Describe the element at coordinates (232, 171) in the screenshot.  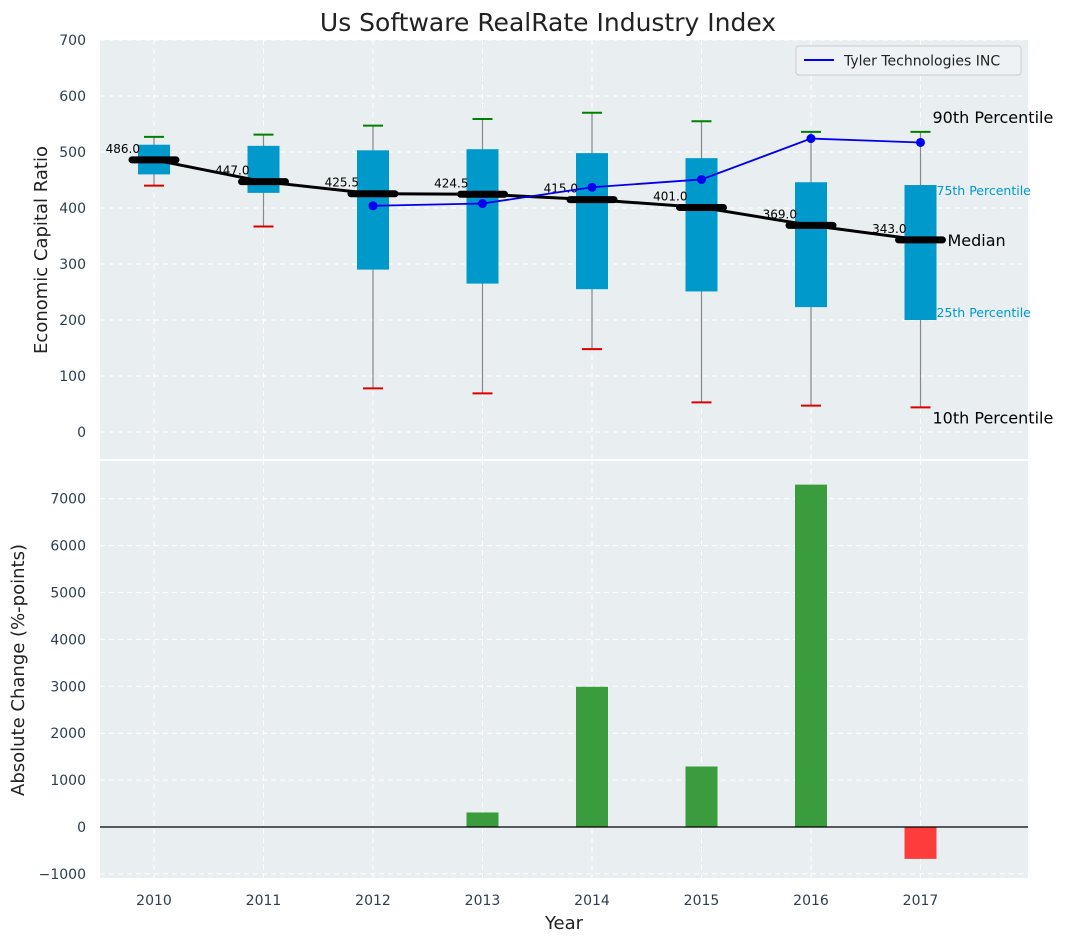
I see `median-value-label: 447.0` at that location.